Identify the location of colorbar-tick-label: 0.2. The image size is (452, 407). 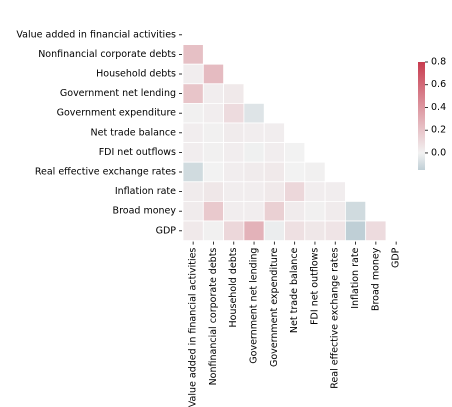
(438, 130).